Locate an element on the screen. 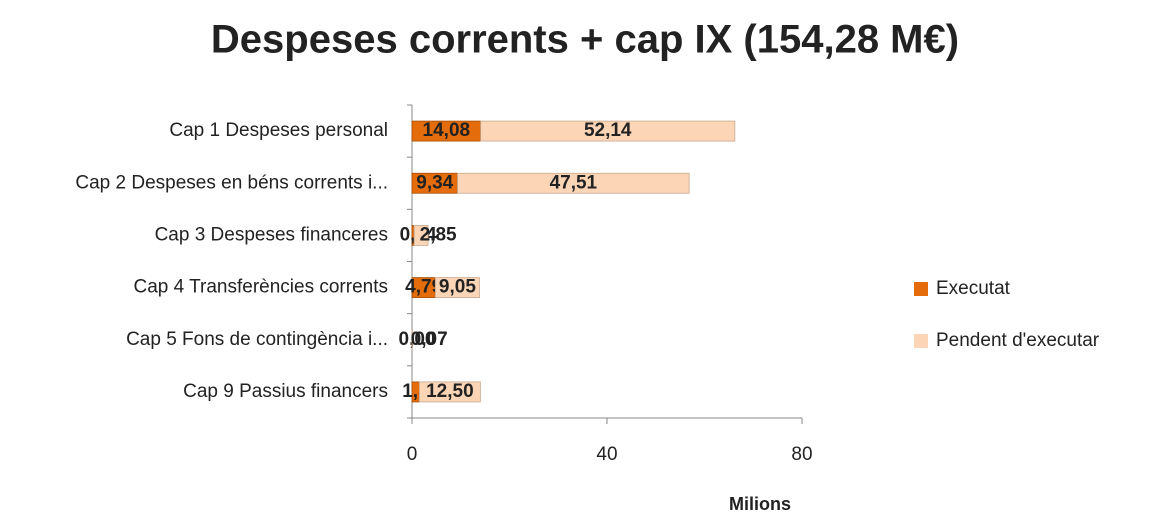 This screenshot has height=515, width=1151. data-label: 12,50 is located at coordinates (450, 391).